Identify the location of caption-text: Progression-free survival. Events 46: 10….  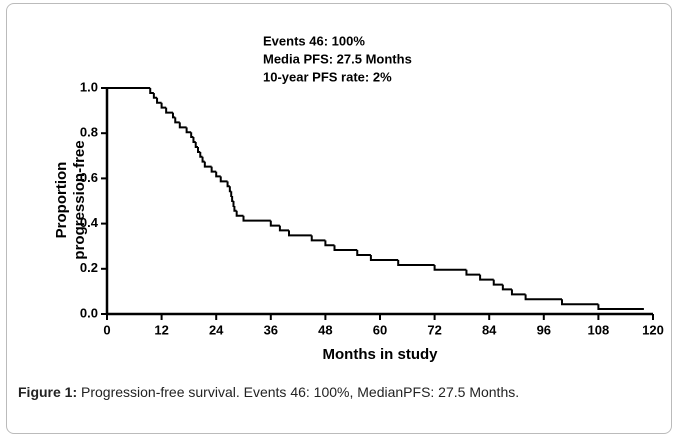
(300, 392).